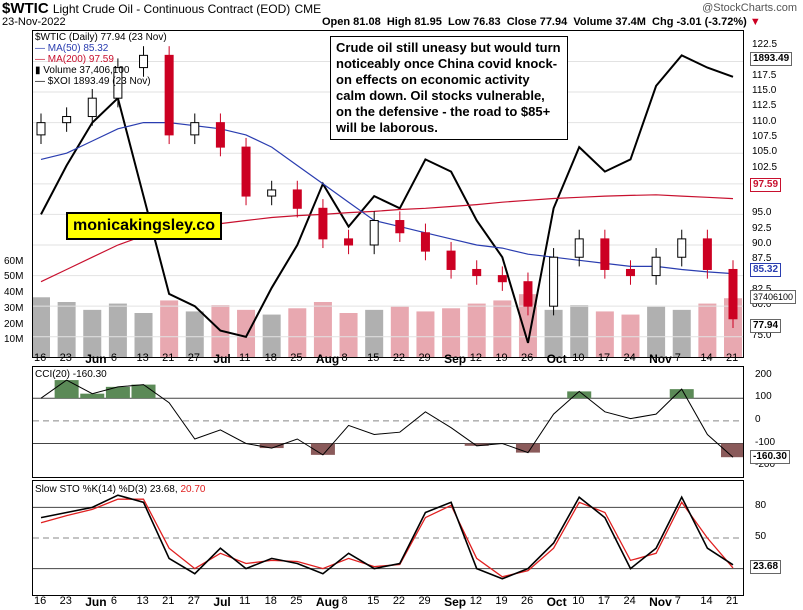 The image size is (803, 610). Describe the element at coordinates (193, 489) in the screenshot. I see `sto-d-value: 20.70` at that location.